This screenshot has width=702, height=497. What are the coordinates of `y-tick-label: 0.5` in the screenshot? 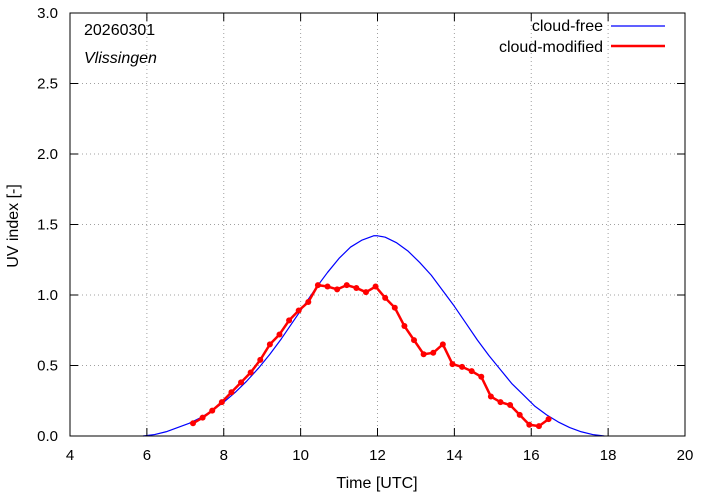 It's located at (47, 366).